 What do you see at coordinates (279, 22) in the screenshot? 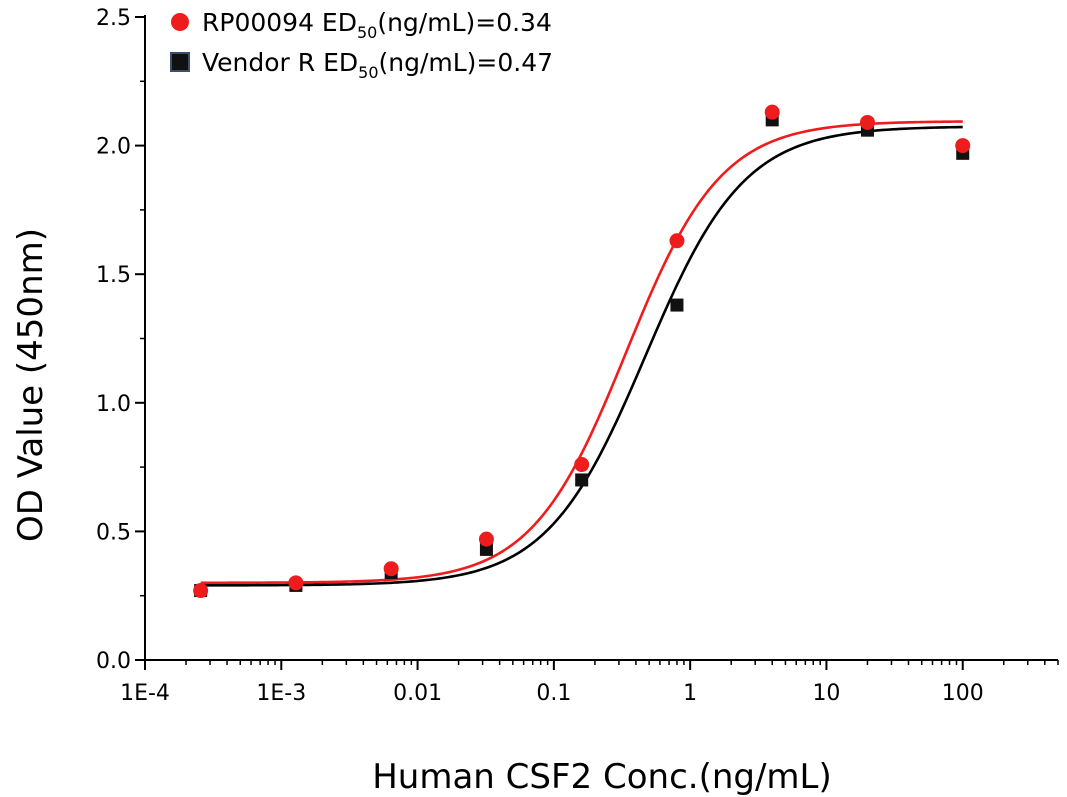
I see `legend-series-name: RP00094 ED` at bounding box center [279, 22].